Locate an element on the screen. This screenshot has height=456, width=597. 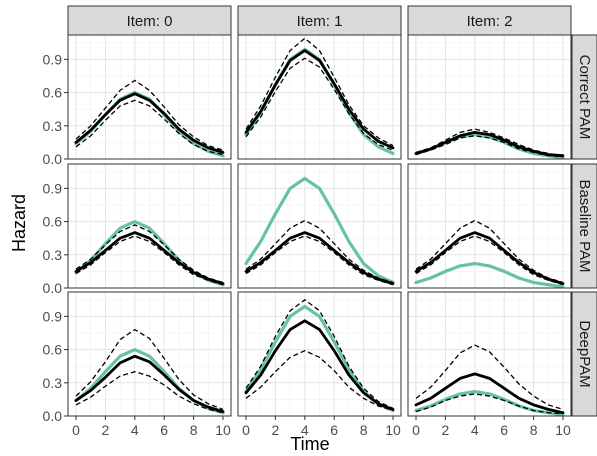
row-strip-label: Correct PAM is located at coordinates (584, 97).